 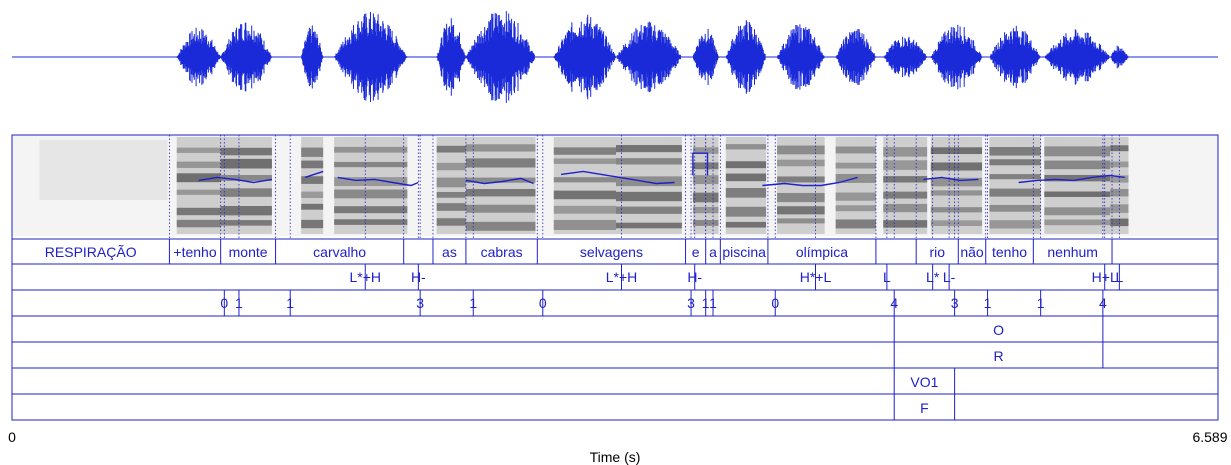 What do you see at coordinates (615, 457) in the screenshot?
I see `time-axis-title: Time (s)` at bounding box center [615, 457].